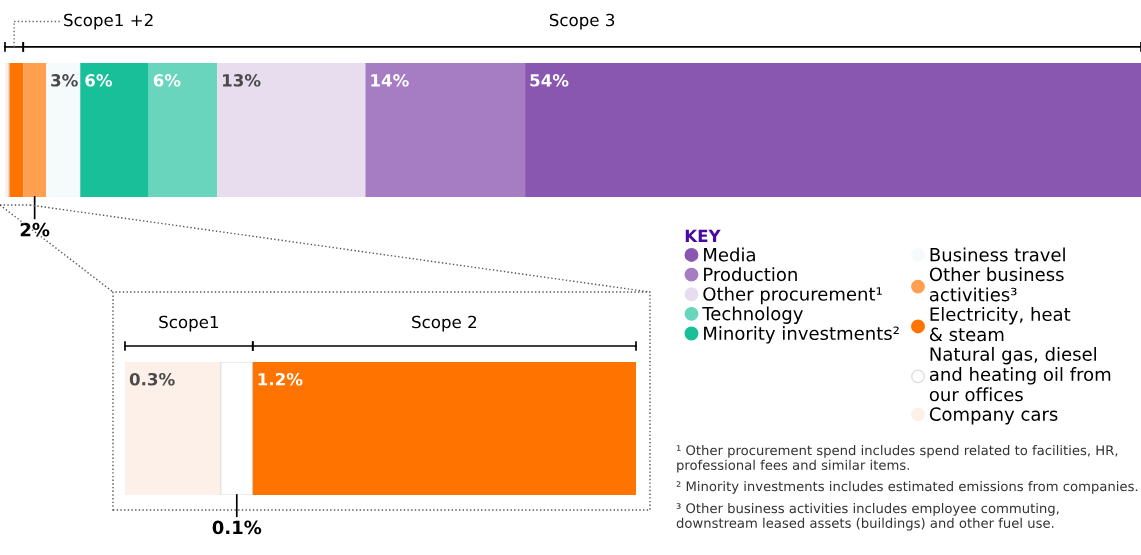 The width and height of the screenshot is (1141, 555). What do you see at coordinates (549, 80) in the screenshot?
I see `data-label: 54%` at bounding box center [549, 80].